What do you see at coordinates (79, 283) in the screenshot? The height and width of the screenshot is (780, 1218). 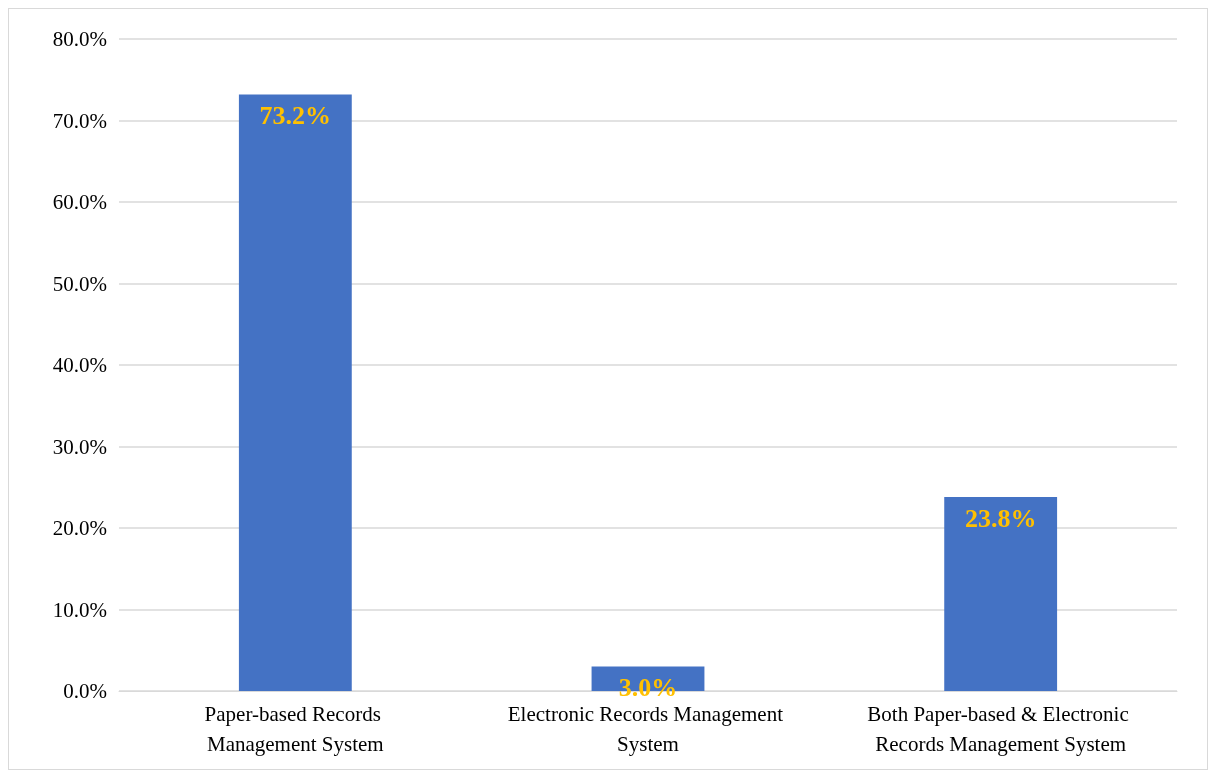 I see `y-tick-label: 50.0%` at bounding box center [79, 283].